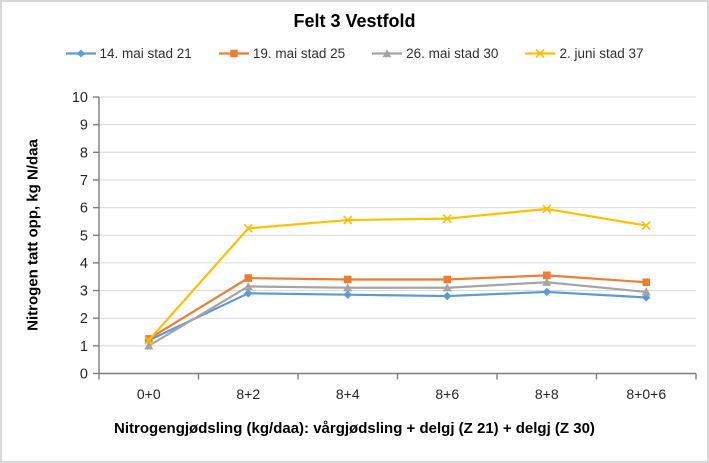 This screenshot has height=463, width=709. Describe the element at coordinates (84, 292) in the screenshot. I see `y-tick-label: 3` at that location.